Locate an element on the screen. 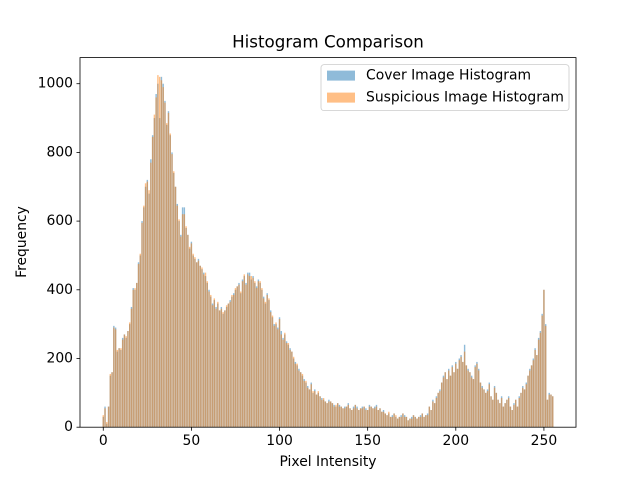  x-tick-label: 250 is located at coordinates (544, 441).